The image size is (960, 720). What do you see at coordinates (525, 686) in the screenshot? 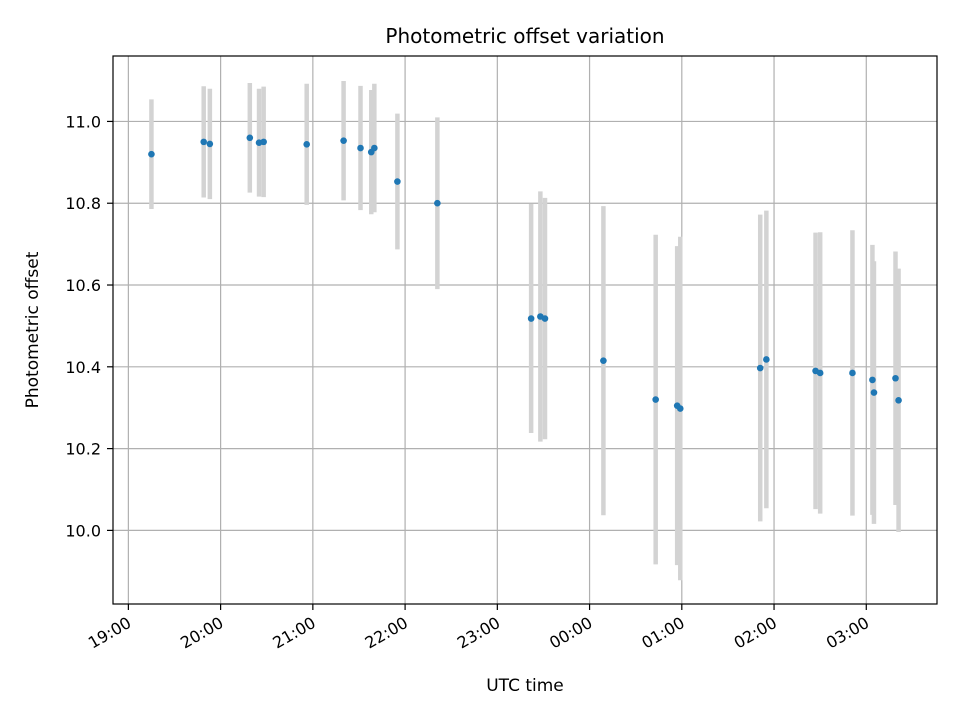
I see `x-axis-label: UTC time` at bounding box center [525, 686].